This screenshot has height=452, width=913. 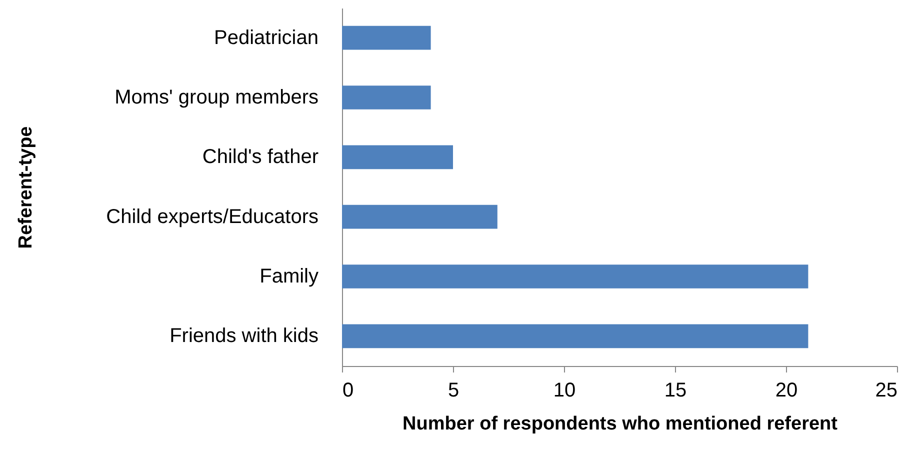 What do you see at coordinates (564, 391) in the screenshot?
I see `x-tick-label: 10` at bounding box center [564, 391].